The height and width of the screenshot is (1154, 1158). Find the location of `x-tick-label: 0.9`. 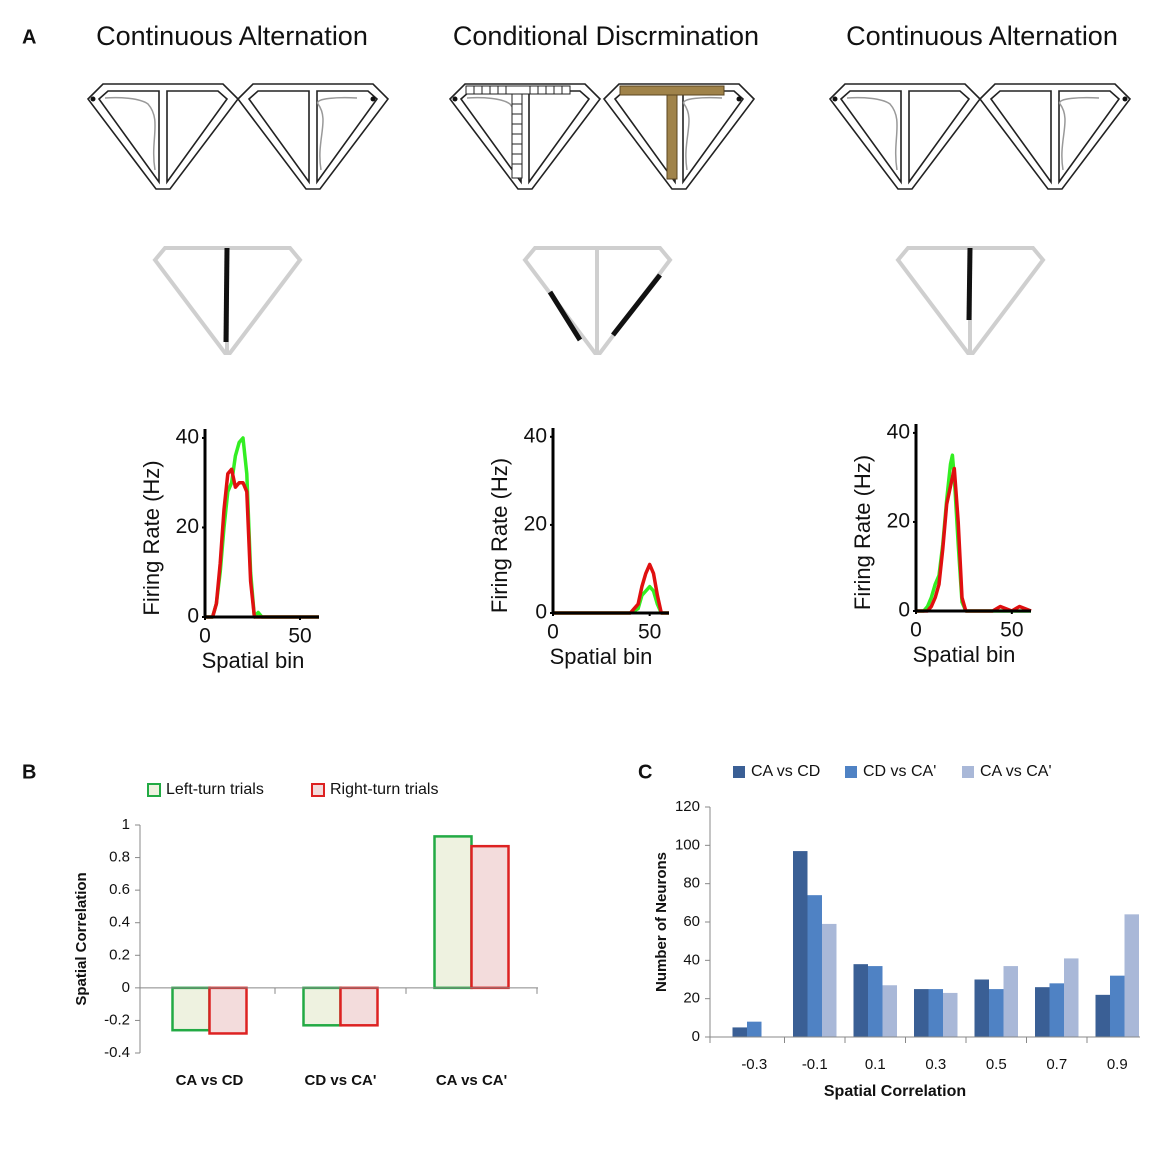

x-tick-label: 0.9 is located at coordinates (1117, 1064).